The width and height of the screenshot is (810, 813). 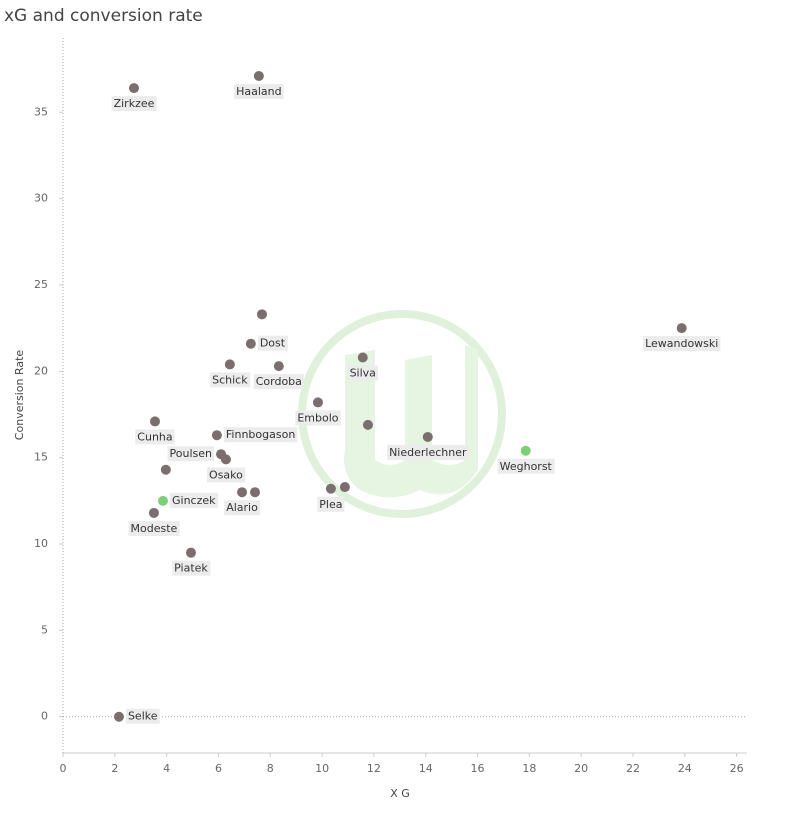 I want to click on x-tick-label: 22, so click(x=633, y=768).